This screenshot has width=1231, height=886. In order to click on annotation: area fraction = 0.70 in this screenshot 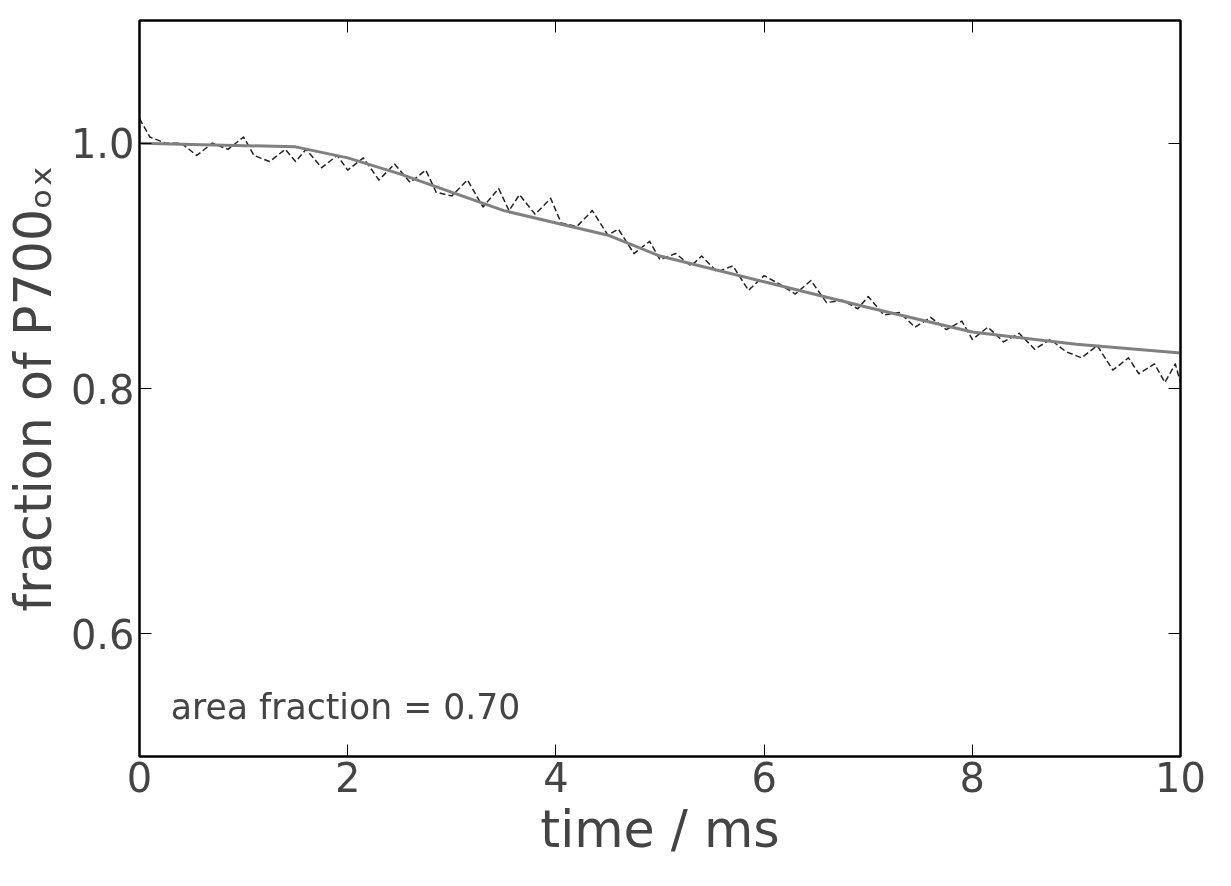, I will do `click(345, 707)`.